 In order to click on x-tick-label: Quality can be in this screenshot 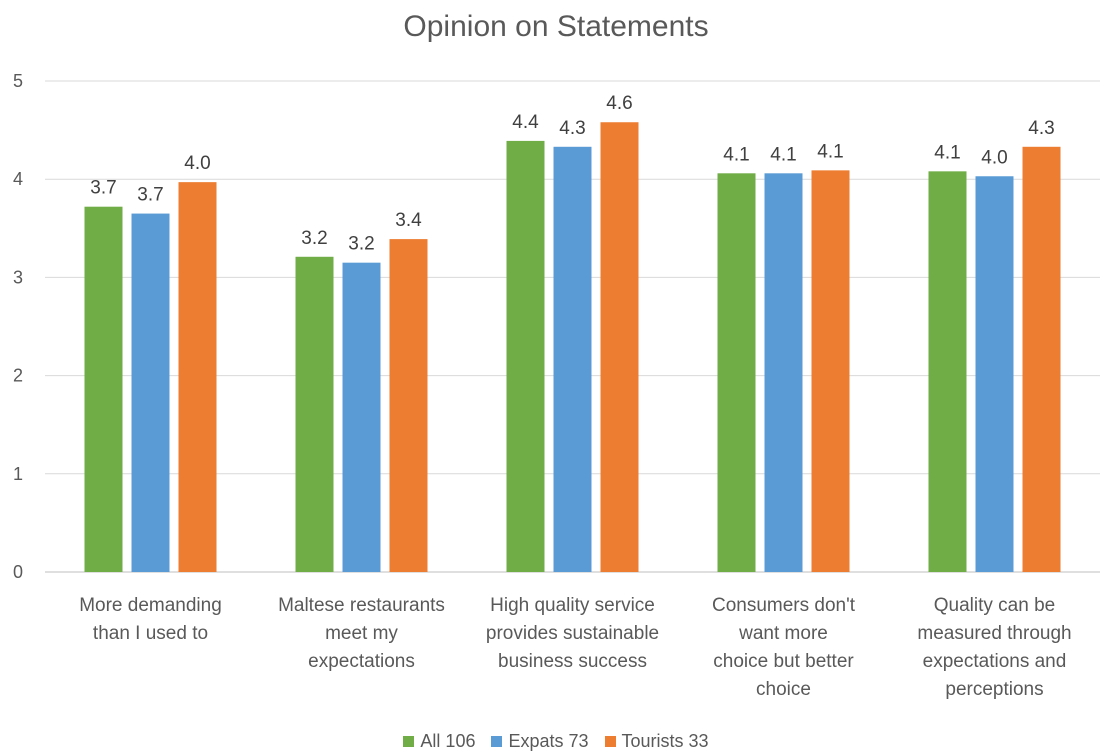, I will do `click(994, 605)`.